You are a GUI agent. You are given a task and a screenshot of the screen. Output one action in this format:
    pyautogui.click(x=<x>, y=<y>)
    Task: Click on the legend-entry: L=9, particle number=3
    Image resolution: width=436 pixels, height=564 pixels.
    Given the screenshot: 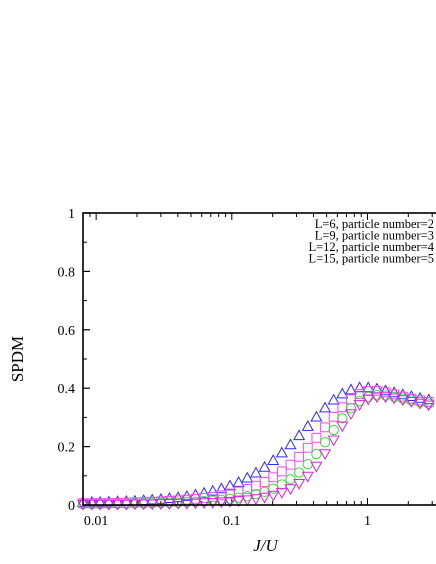 What is the action you would take?
    pyautogui.click(x=374, y=236)
    